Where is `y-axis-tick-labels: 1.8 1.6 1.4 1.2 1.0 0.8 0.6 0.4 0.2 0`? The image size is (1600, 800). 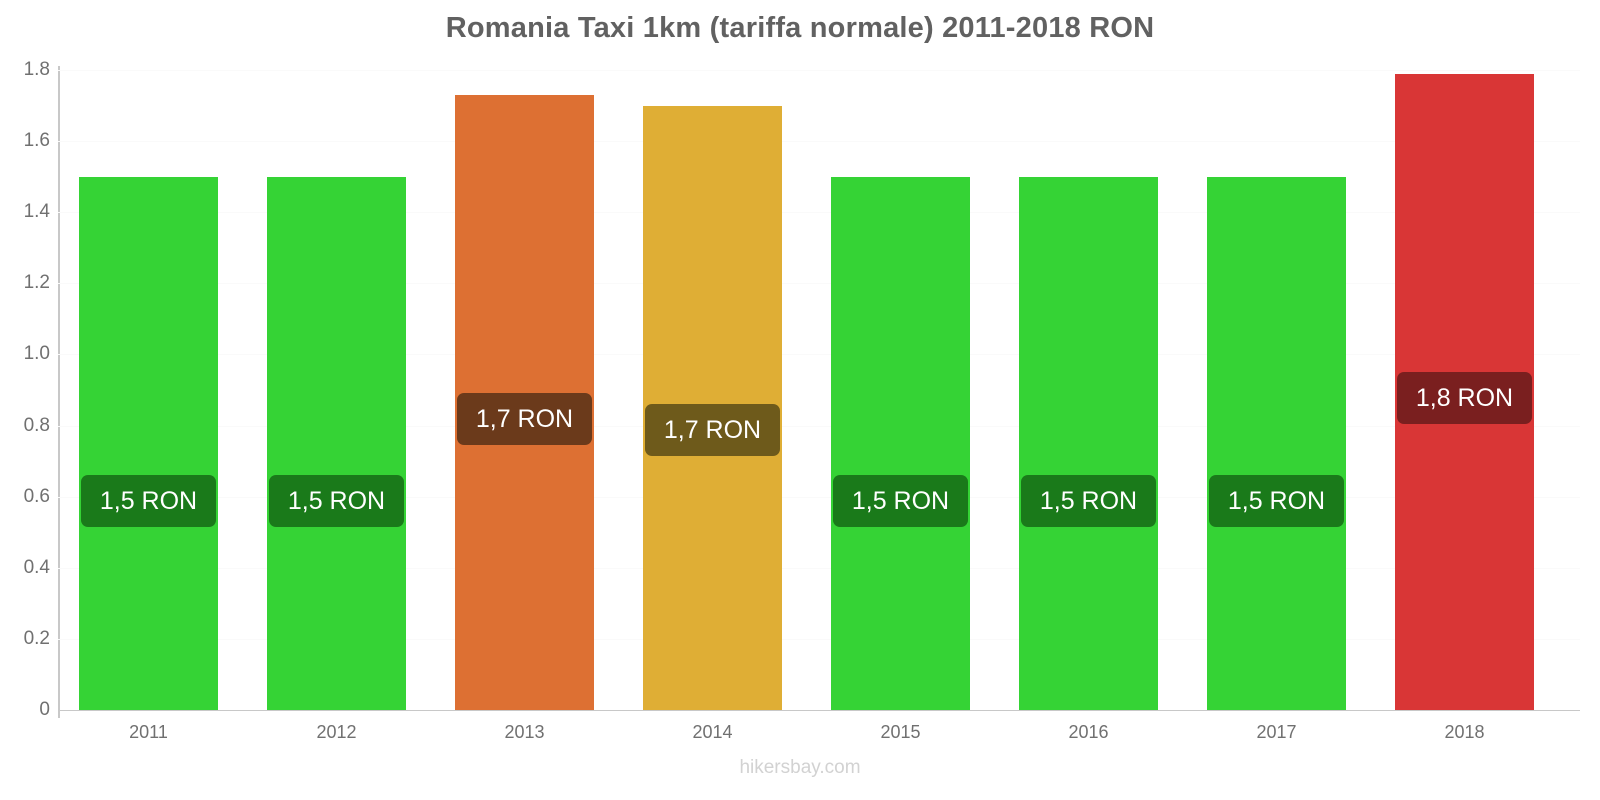 y-axis-tick-labels: 1.8 1.6 1.4 1.2 1.0 0.8 0.6 0.4 0.2 0 is located at coordinates (25, 389).